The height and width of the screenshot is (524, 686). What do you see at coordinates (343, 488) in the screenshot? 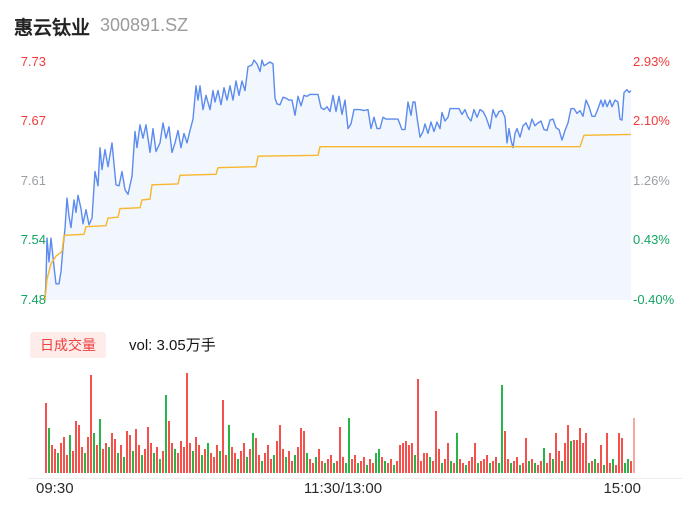
I see `x-axis-label-midday: 11:30/13:00` at bounding box center [343, 488].